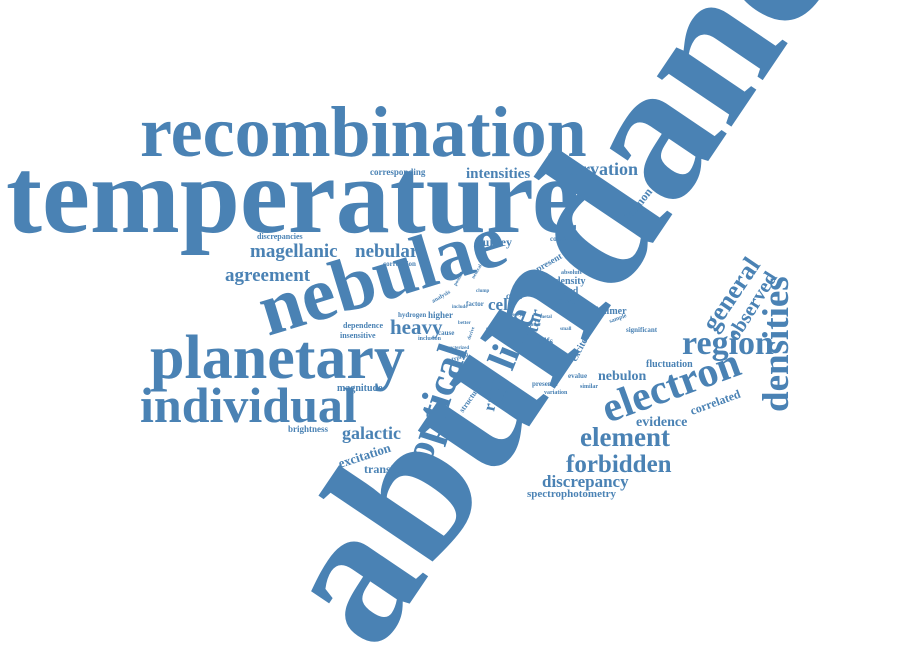 The height and width of the screenshot is (669, 900). I want to click on word-hotter: hotter, so click(535, 325).